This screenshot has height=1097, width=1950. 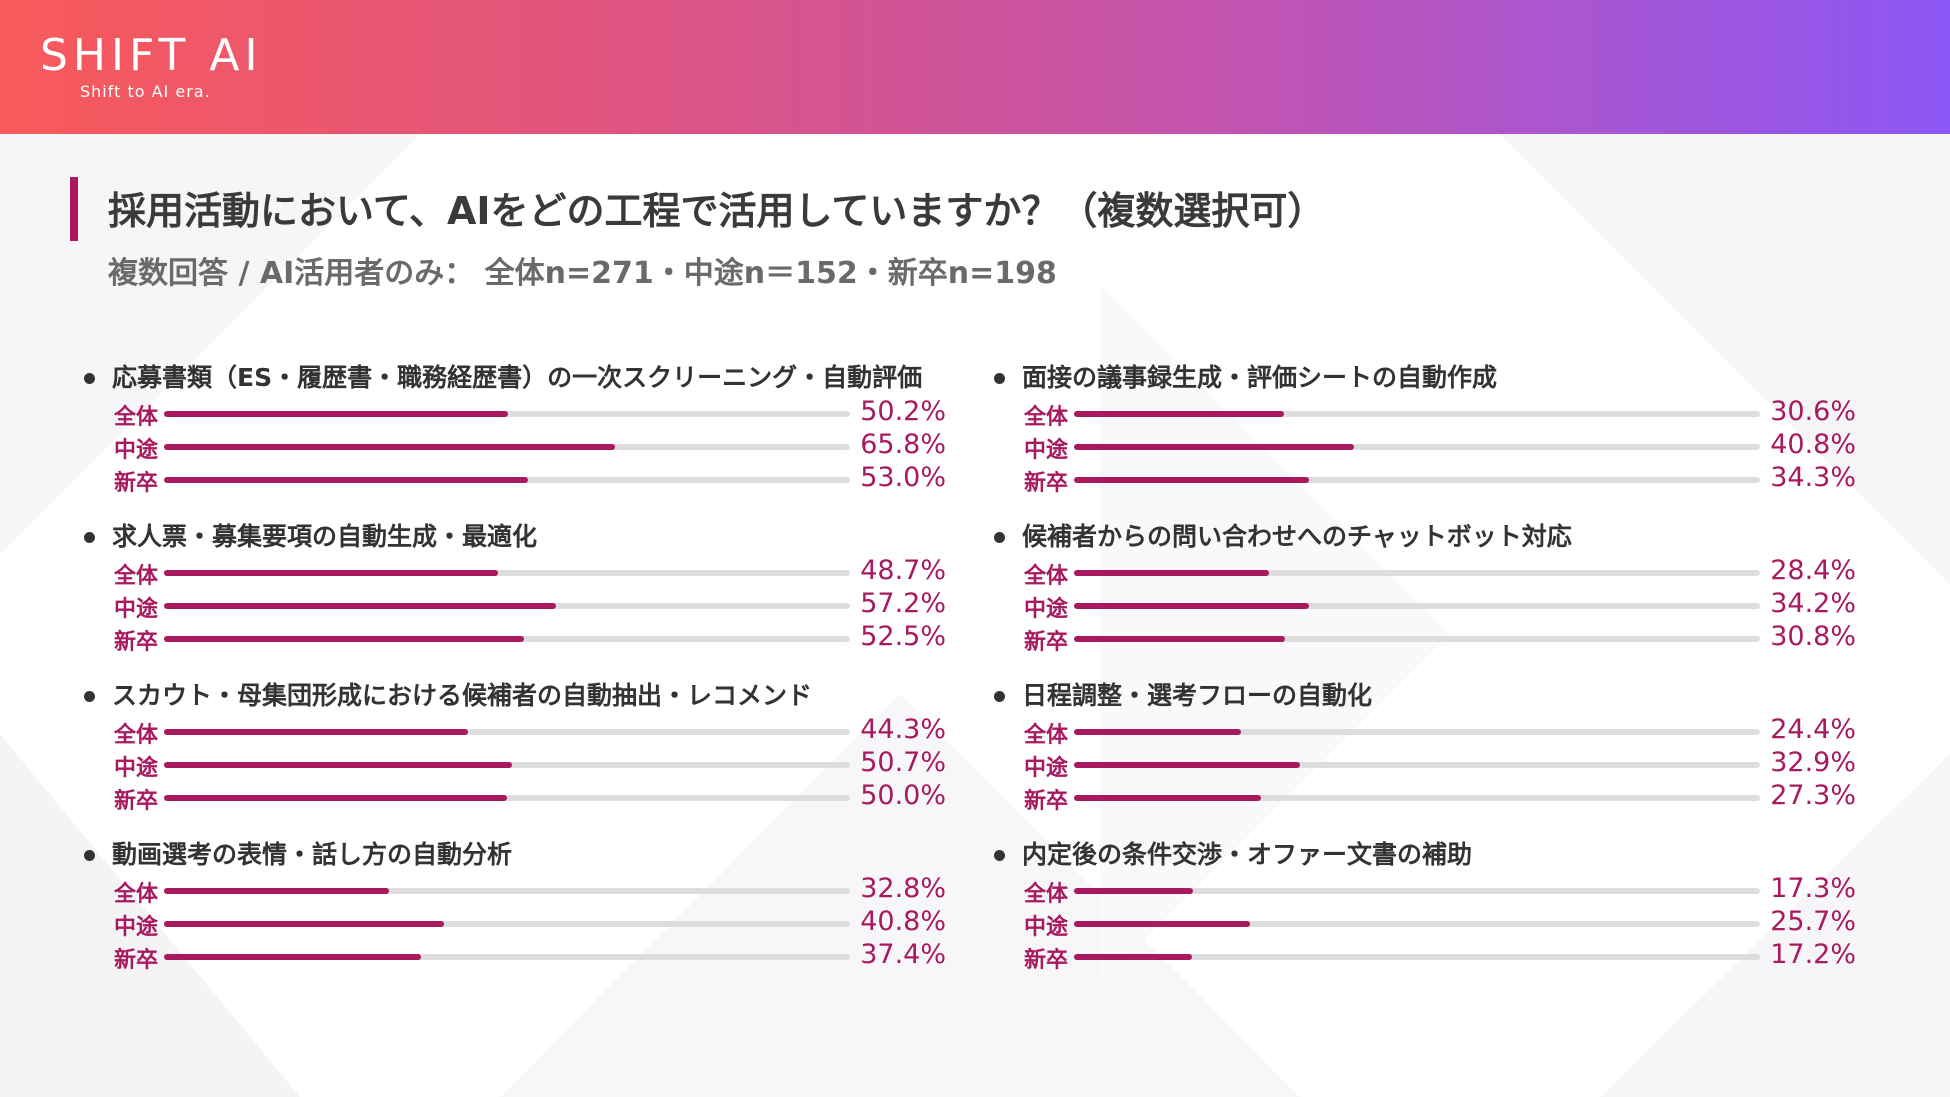 I want to click on value-label: 44.3%, so click(x=903, y=729).